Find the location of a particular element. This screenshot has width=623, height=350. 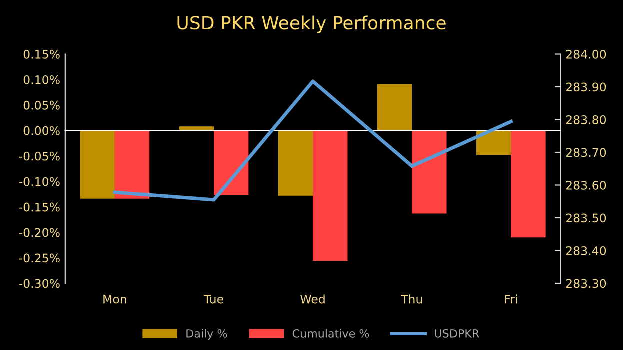

y2-tick-label: 283.70 is located at coordinates (586, 153).